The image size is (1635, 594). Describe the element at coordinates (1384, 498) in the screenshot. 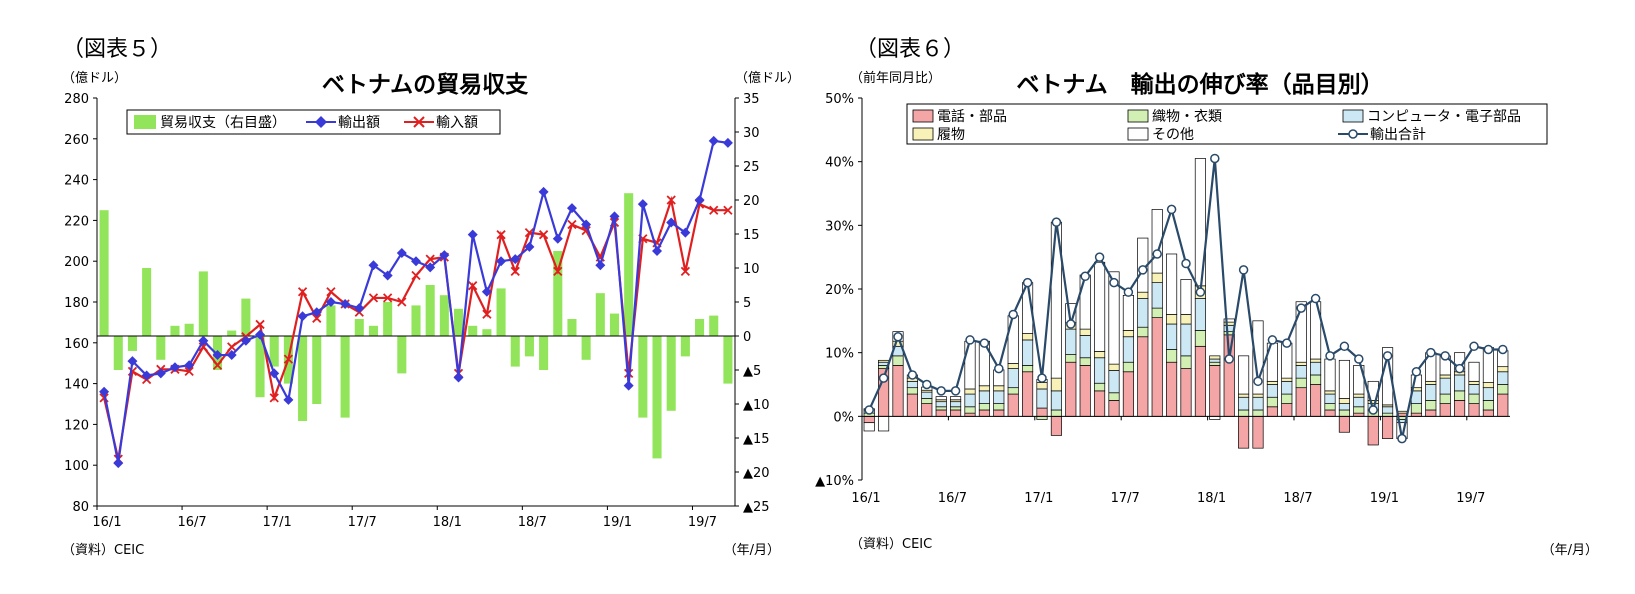

I see `fig6-x-tick-label: 19/1` at that location.